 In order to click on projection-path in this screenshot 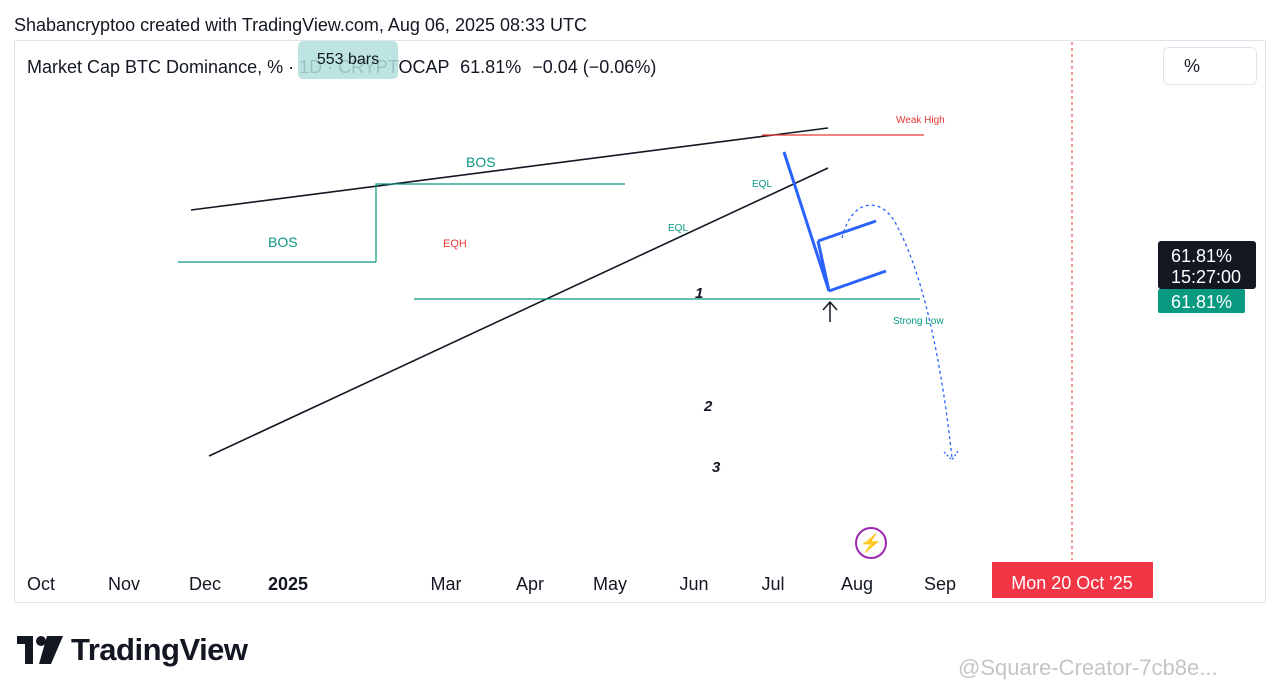, I will do `click(897, 331)`.